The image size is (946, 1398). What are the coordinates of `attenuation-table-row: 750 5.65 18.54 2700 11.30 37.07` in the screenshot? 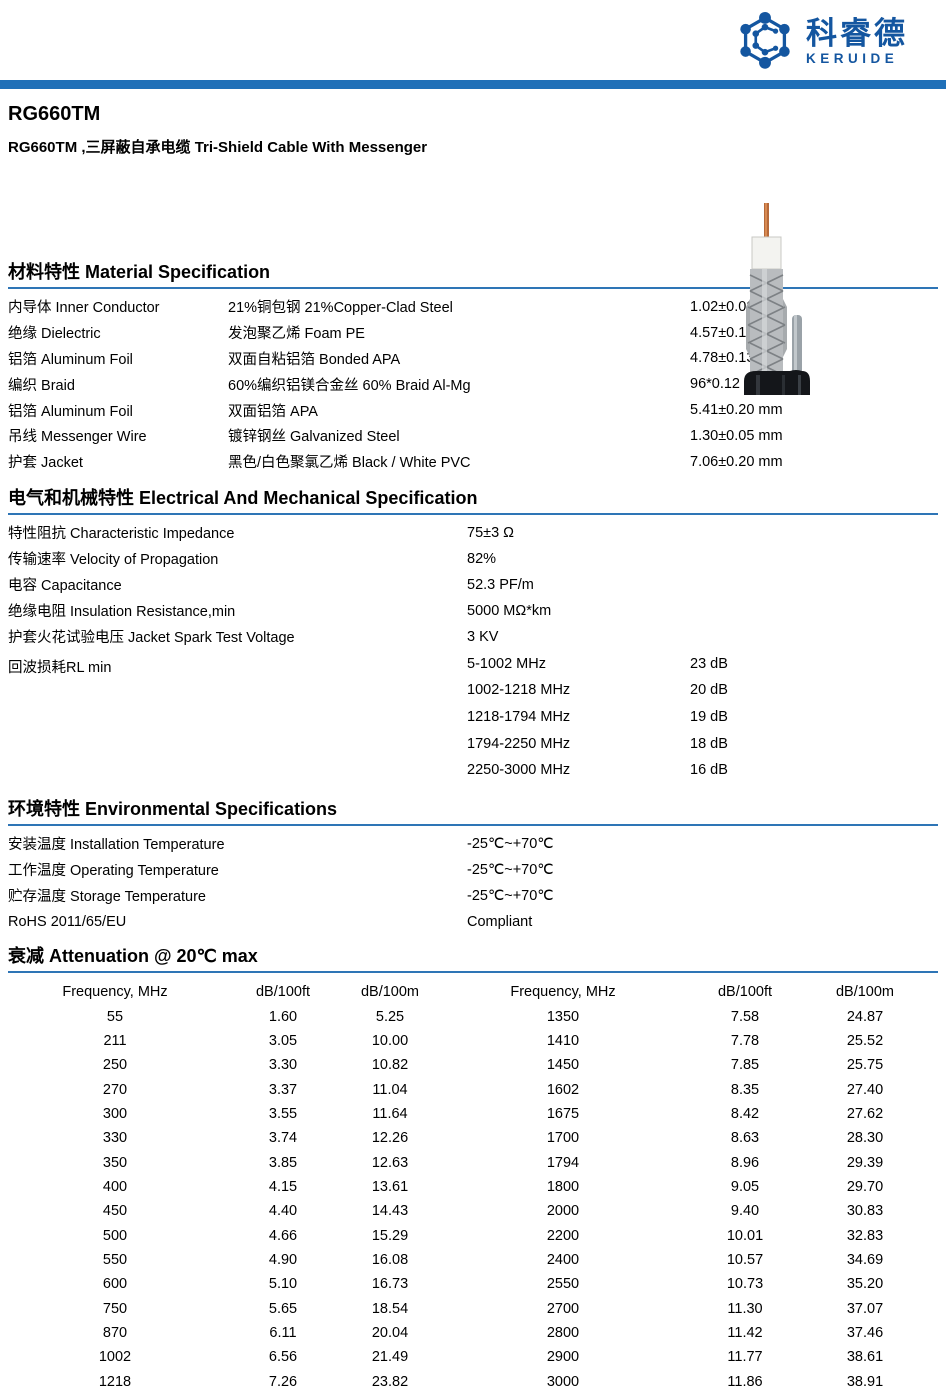 It's located at (473, 1309).